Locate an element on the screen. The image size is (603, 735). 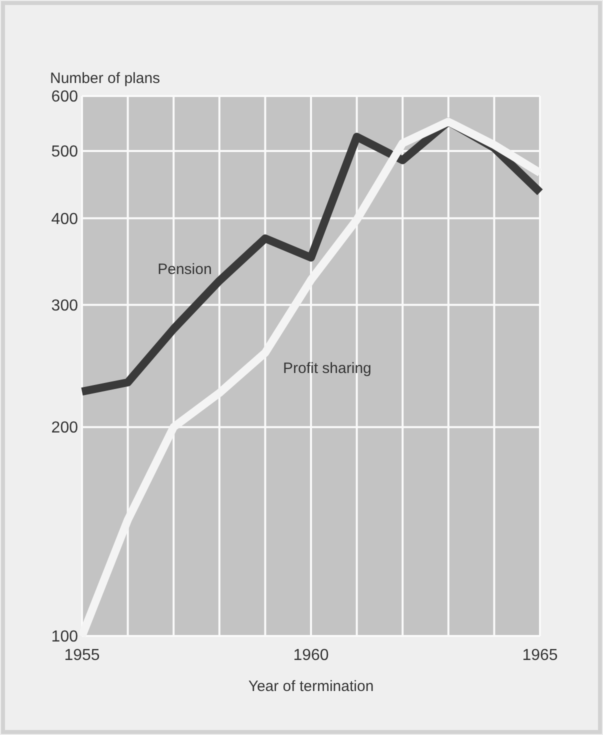
y-axis-title: Number of plans is located at coordinates (105, 78).